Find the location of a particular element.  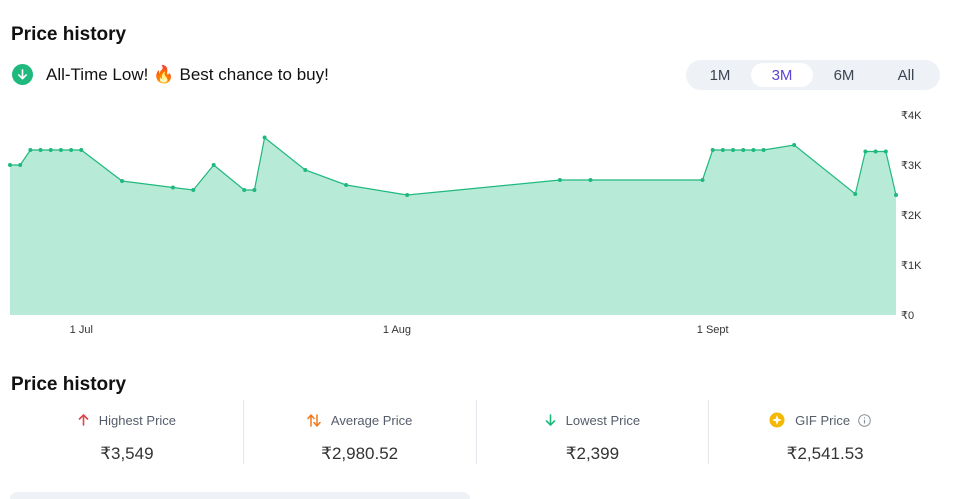

up-down-arrows-icon is located at coordinates (314, 420).